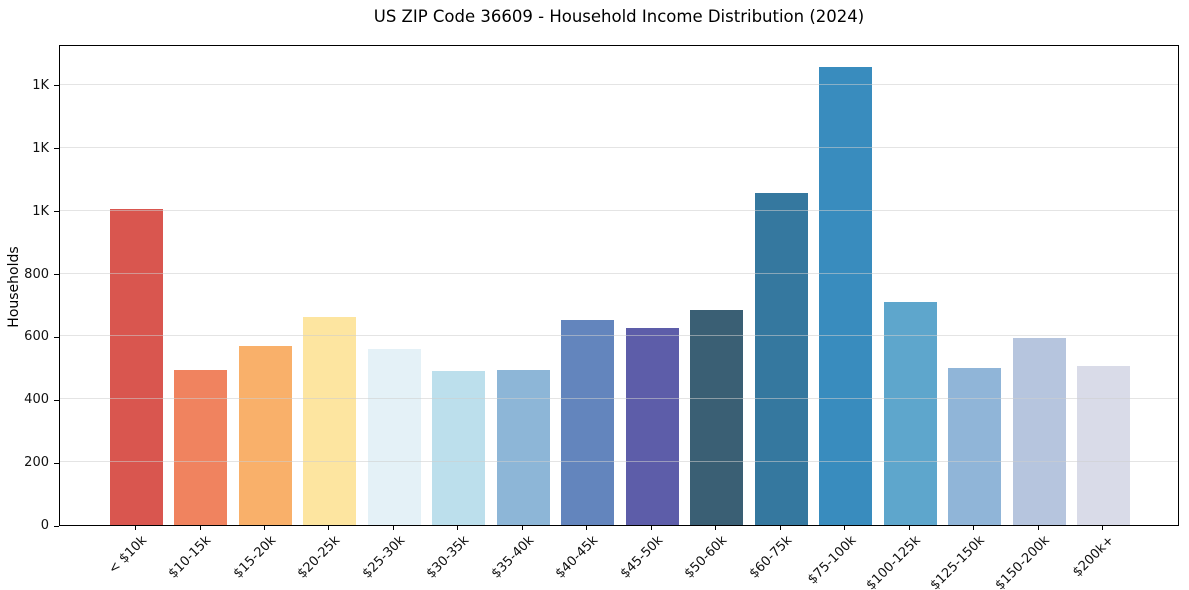 This screenshot has width=1189, height=590. What do you see at coordinates (1094, 557) in the screenshot?
I see `x-tick-label: $200k+` at bounding box center [1094, 557].